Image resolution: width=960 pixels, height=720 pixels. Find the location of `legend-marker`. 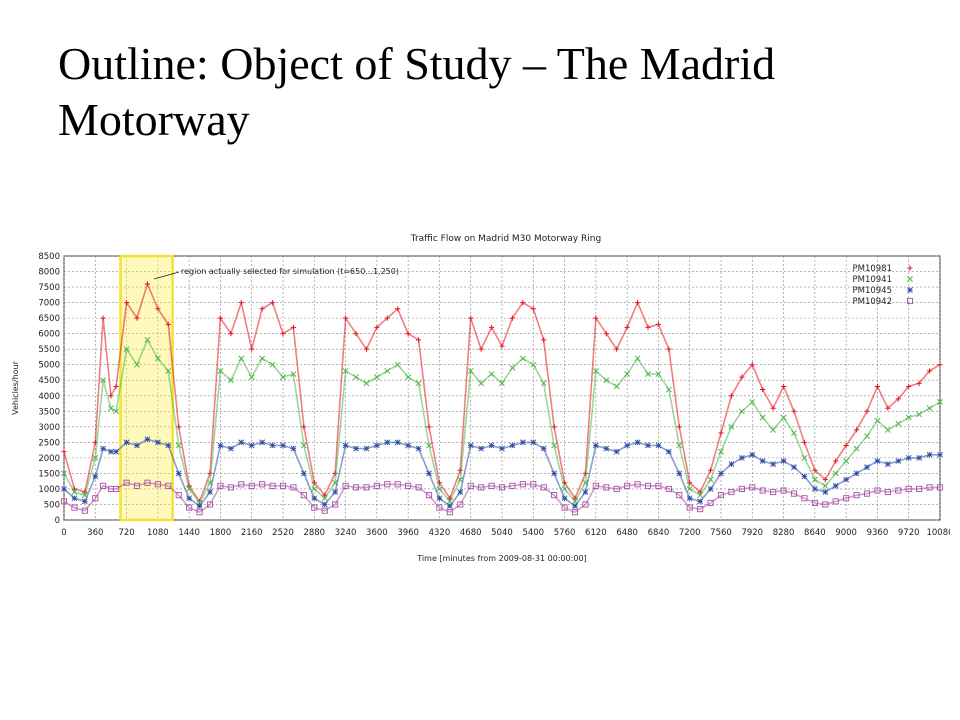

legend-marker is located at coordinates (910, 268).